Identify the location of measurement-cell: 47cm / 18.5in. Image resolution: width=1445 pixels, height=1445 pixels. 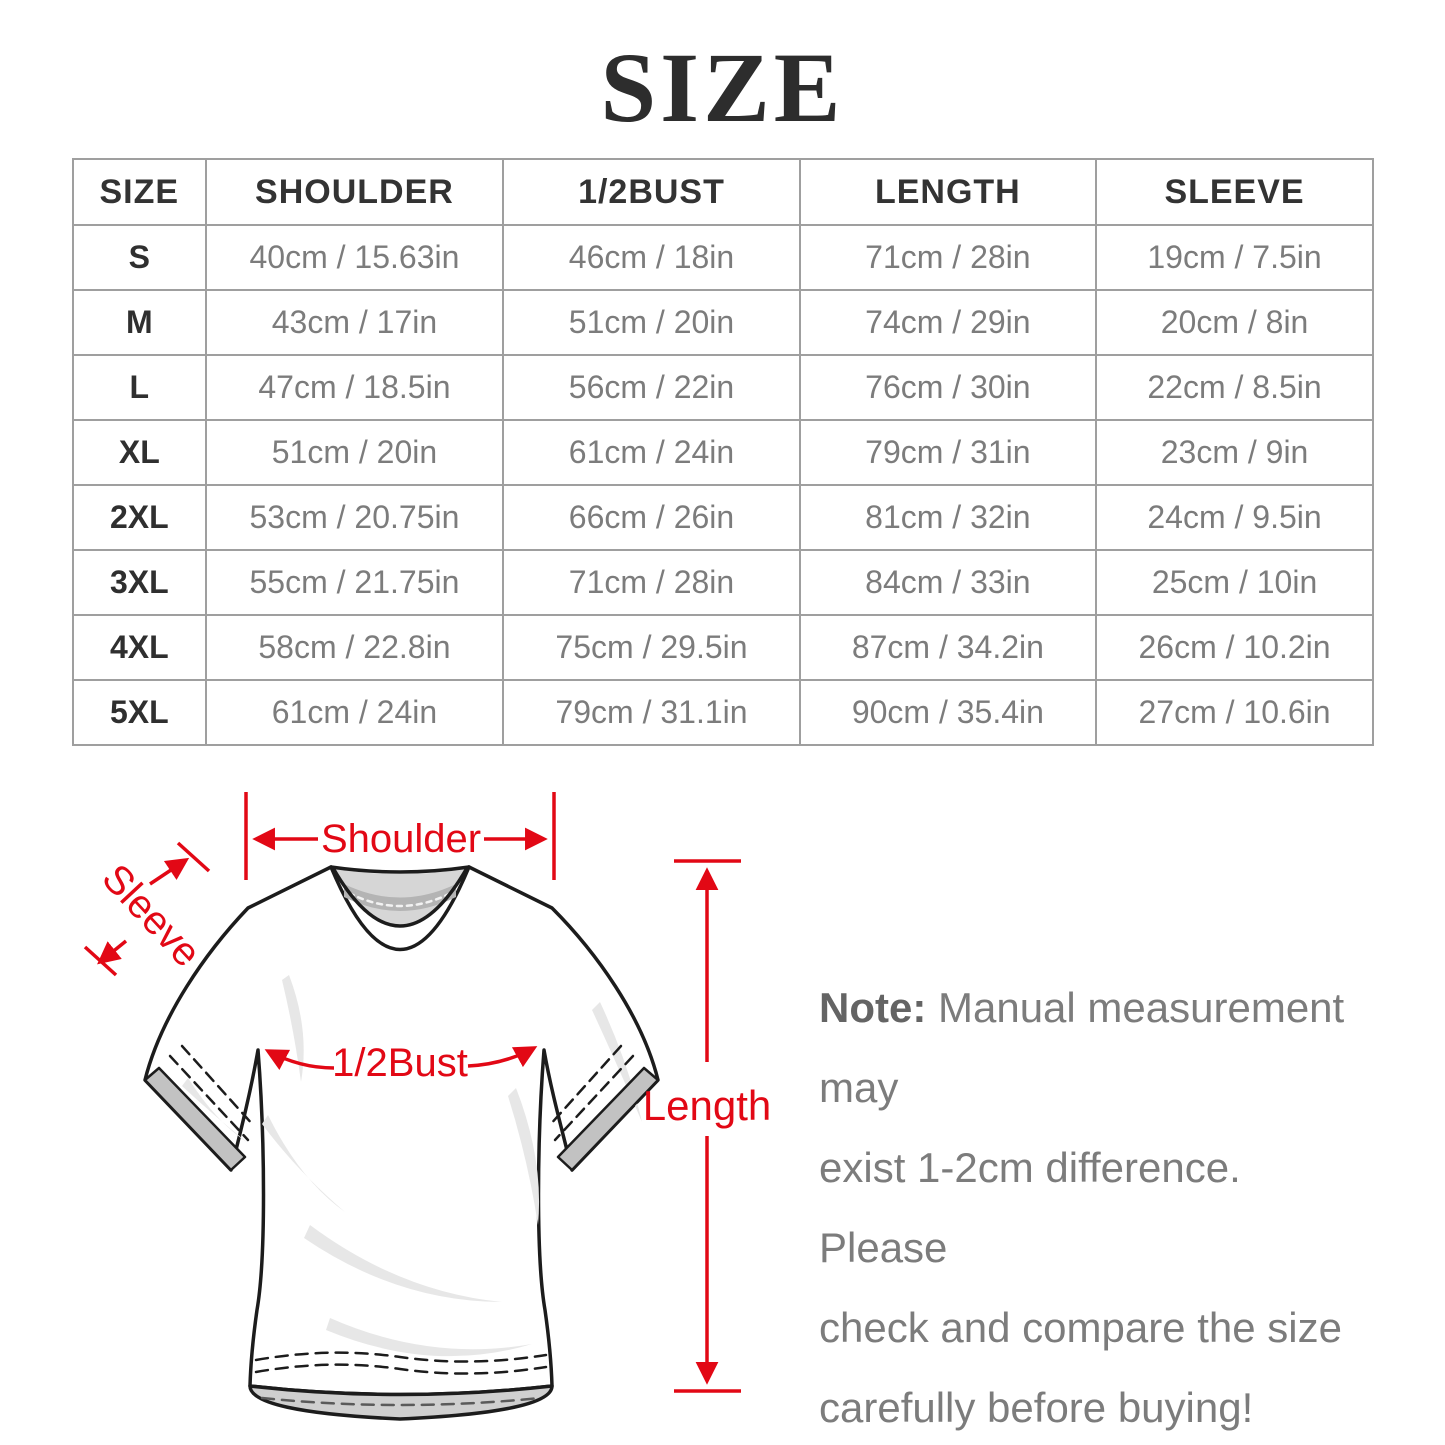
(354, 387).